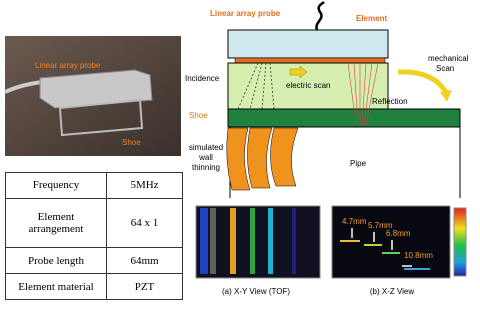 The height and width of the screenshot is (312, 480). I want to click on xz-label: 10.8mm, so click(418, 255).